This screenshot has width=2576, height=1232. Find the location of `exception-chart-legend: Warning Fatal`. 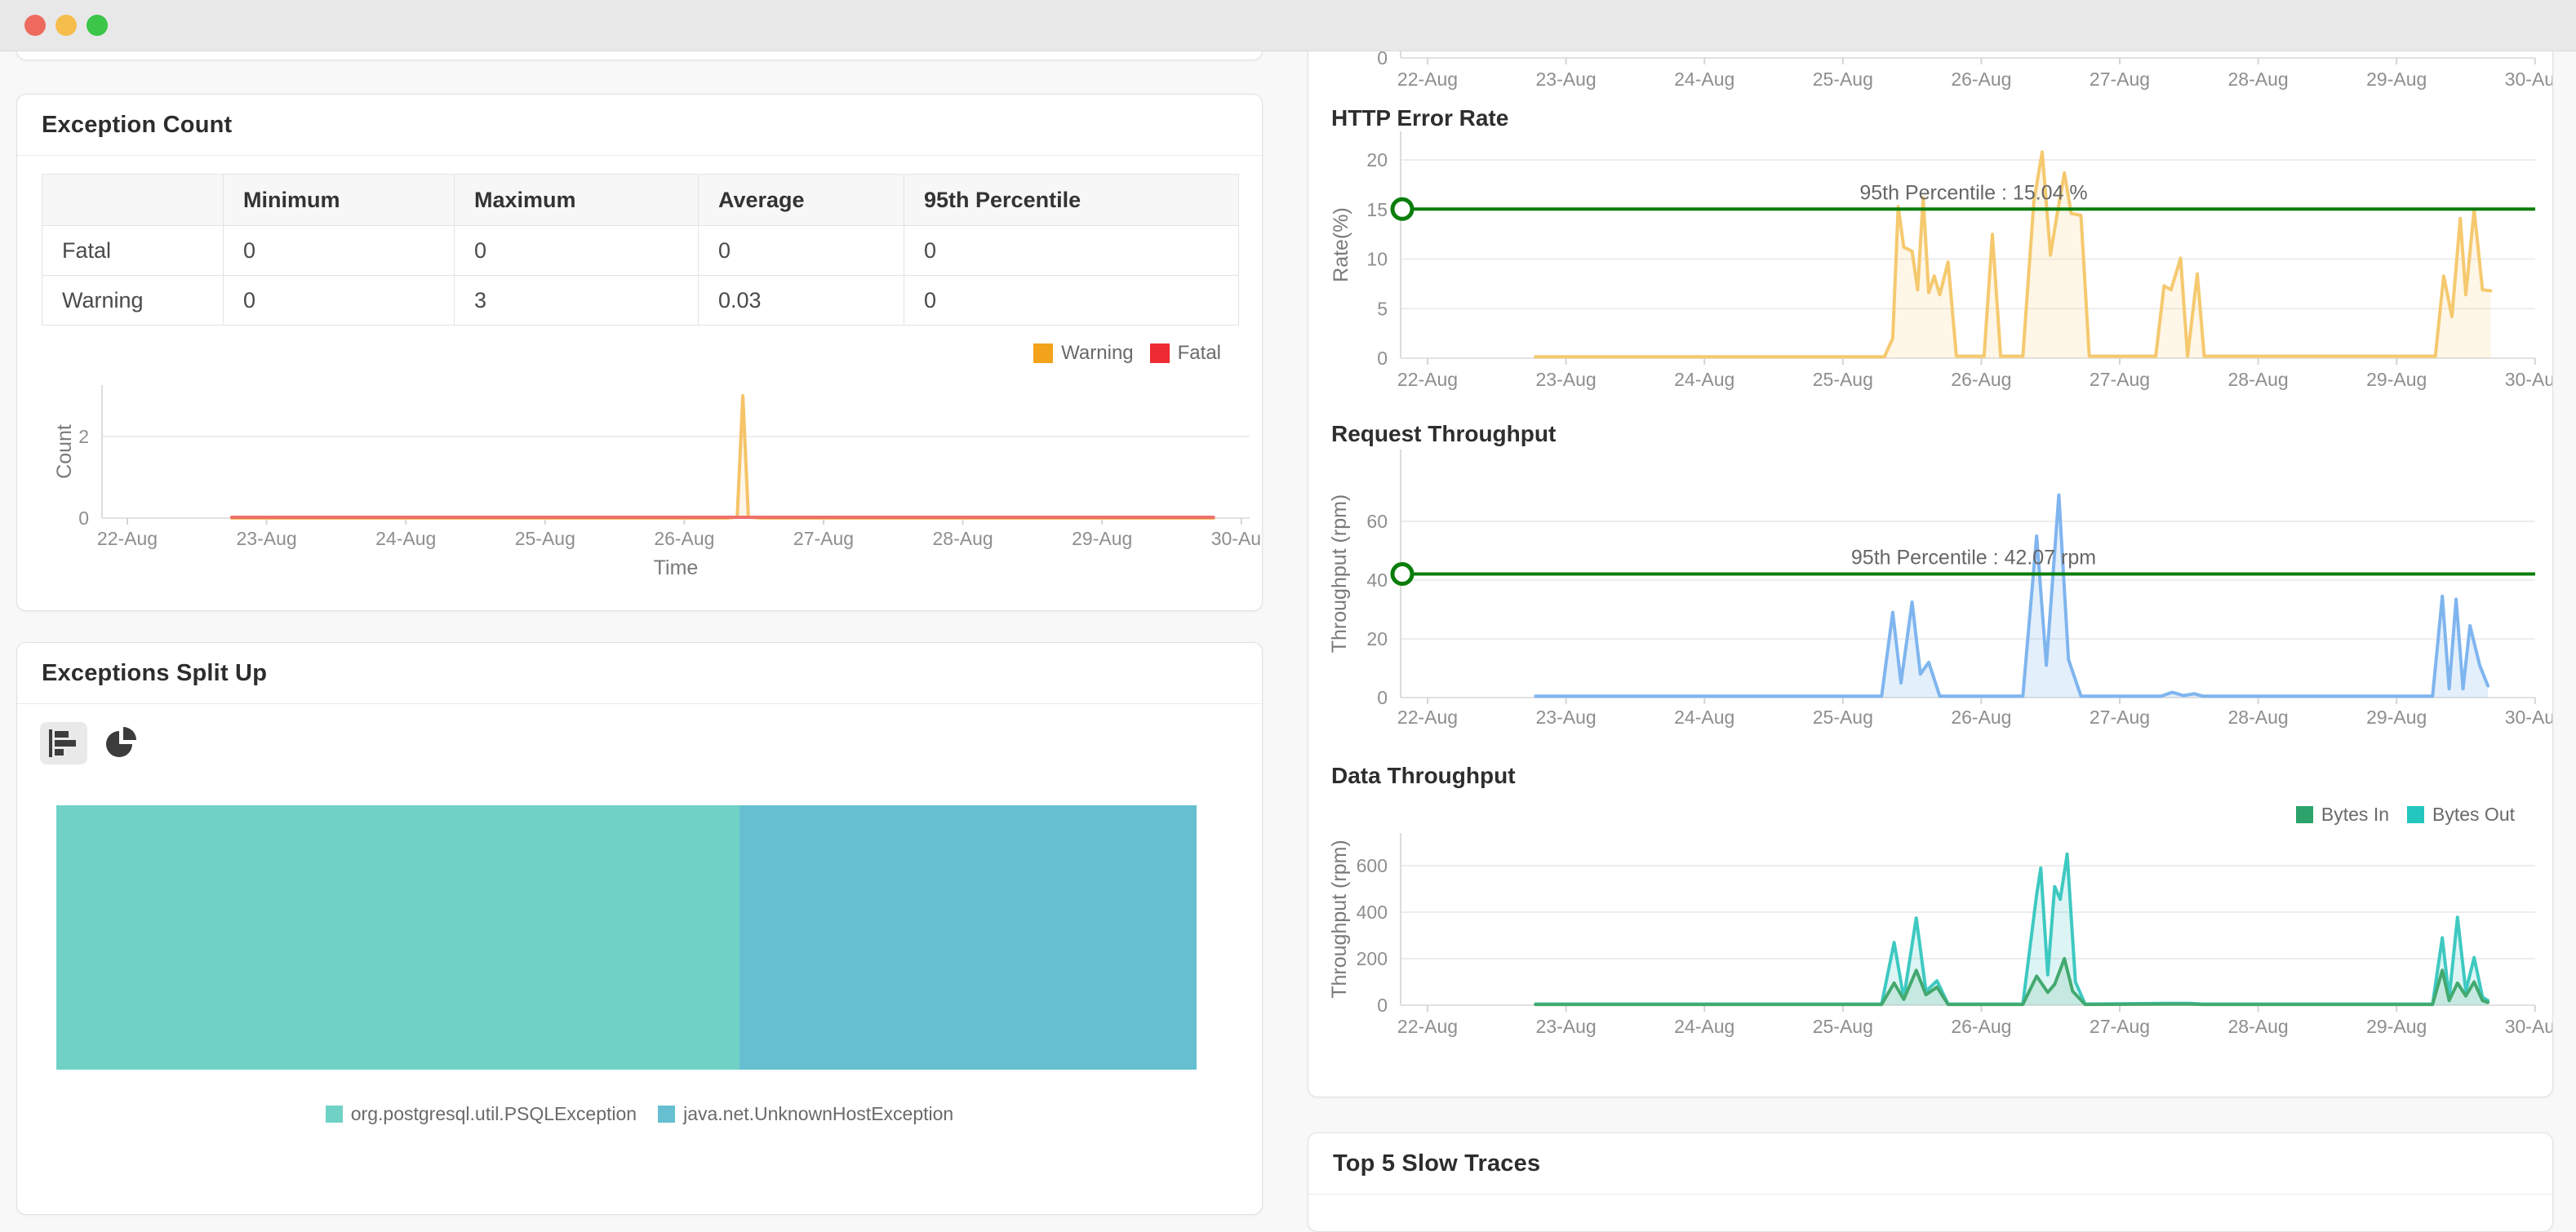

exception-chart-legend: Warning Fatal is located at coordinates (1127, 353).